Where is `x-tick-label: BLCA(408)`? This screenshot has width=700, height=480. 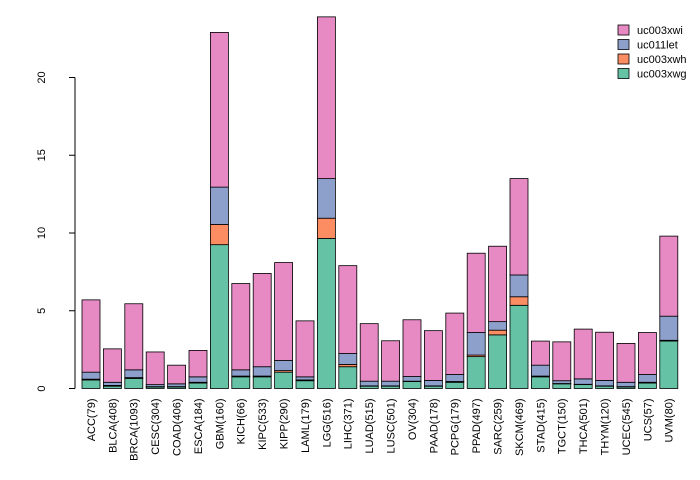 x-tick-label: BLCA(408) is located at coordinates (113, 426).